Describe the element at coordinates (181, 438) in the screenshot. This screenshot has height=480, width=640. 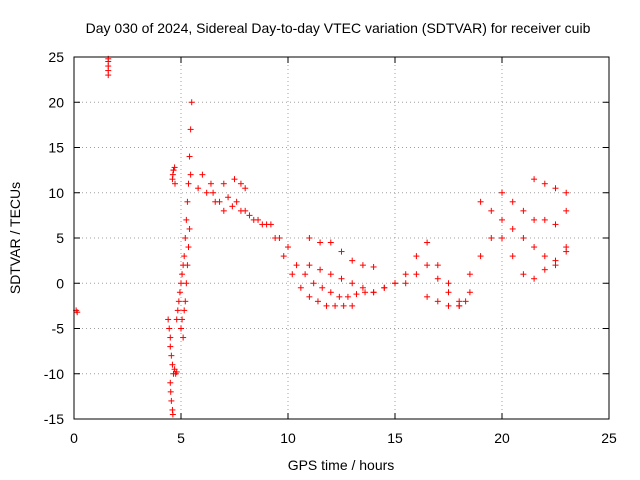
I see `x-tick-label: 5` at that location.